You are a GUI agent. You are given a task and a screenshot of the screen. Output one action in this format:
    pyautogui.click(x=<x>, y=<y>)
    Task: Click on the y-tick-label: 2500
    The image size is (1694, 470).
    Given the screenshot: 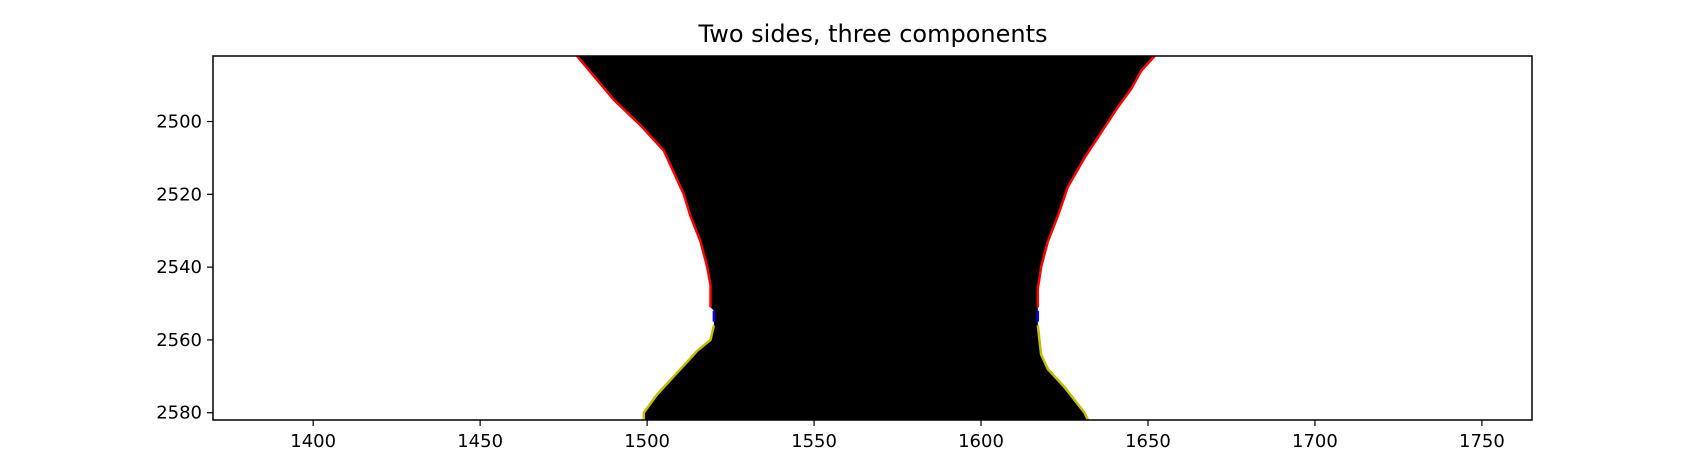 What is the action you would take?
    pyautogui.click(x=179, y=122)
    